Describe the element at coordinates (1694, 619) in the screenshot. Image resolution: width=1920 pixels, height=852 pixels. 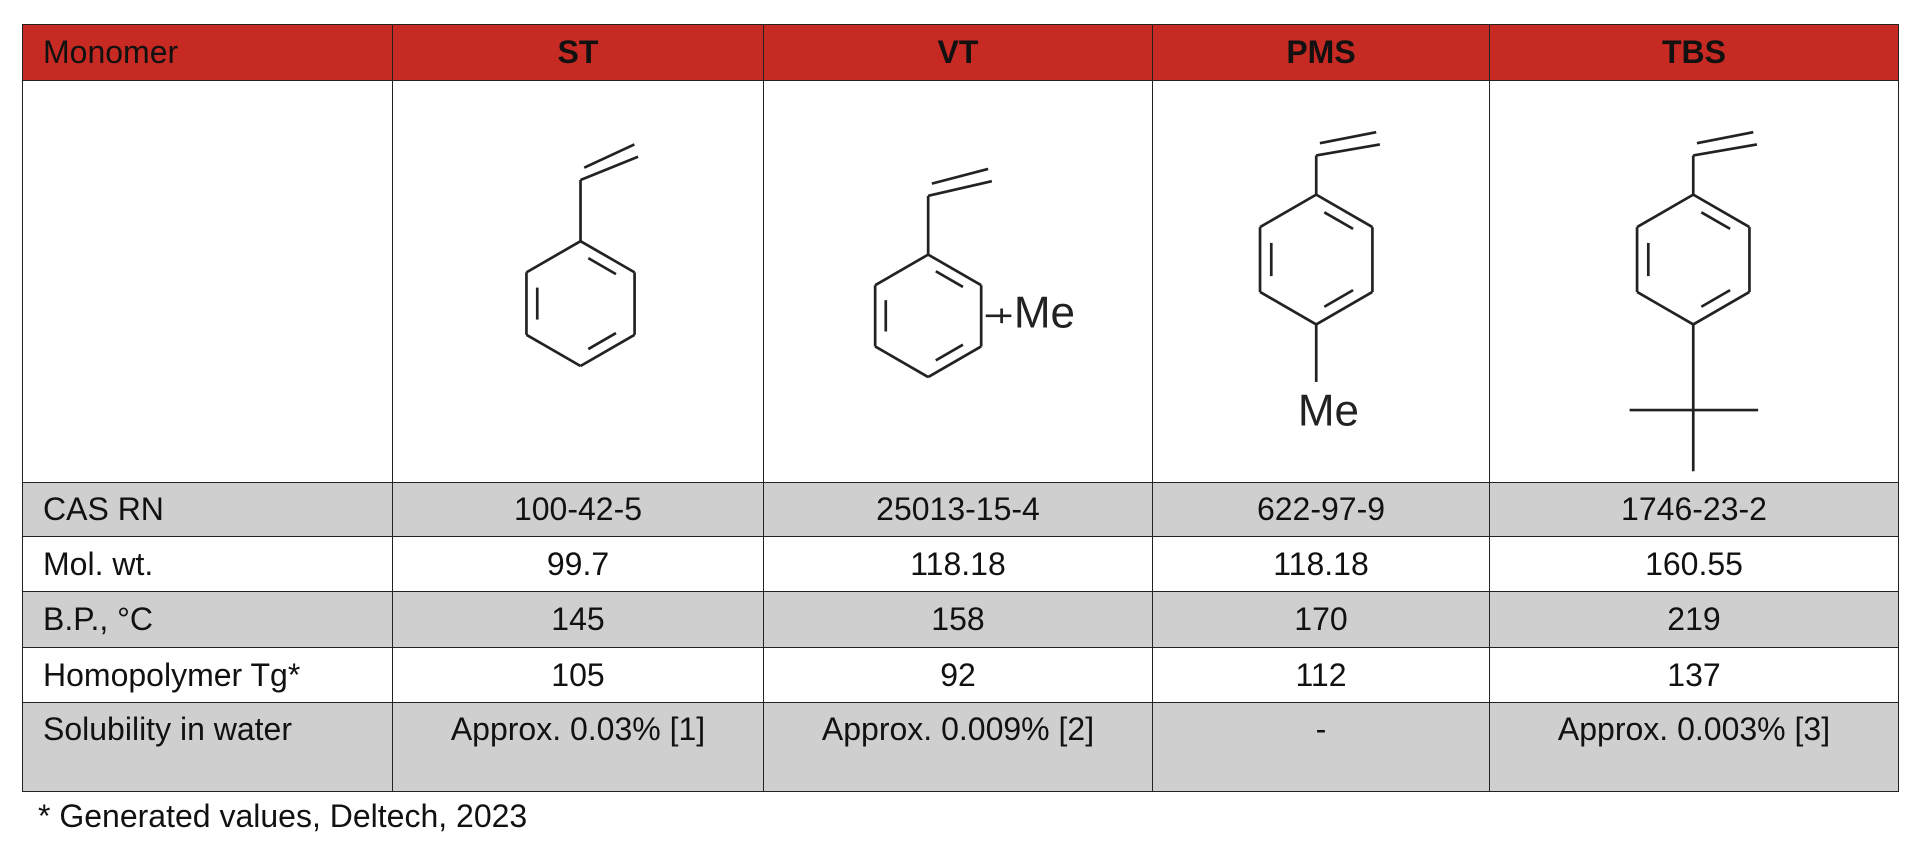
I see `cell: 219` at that location.